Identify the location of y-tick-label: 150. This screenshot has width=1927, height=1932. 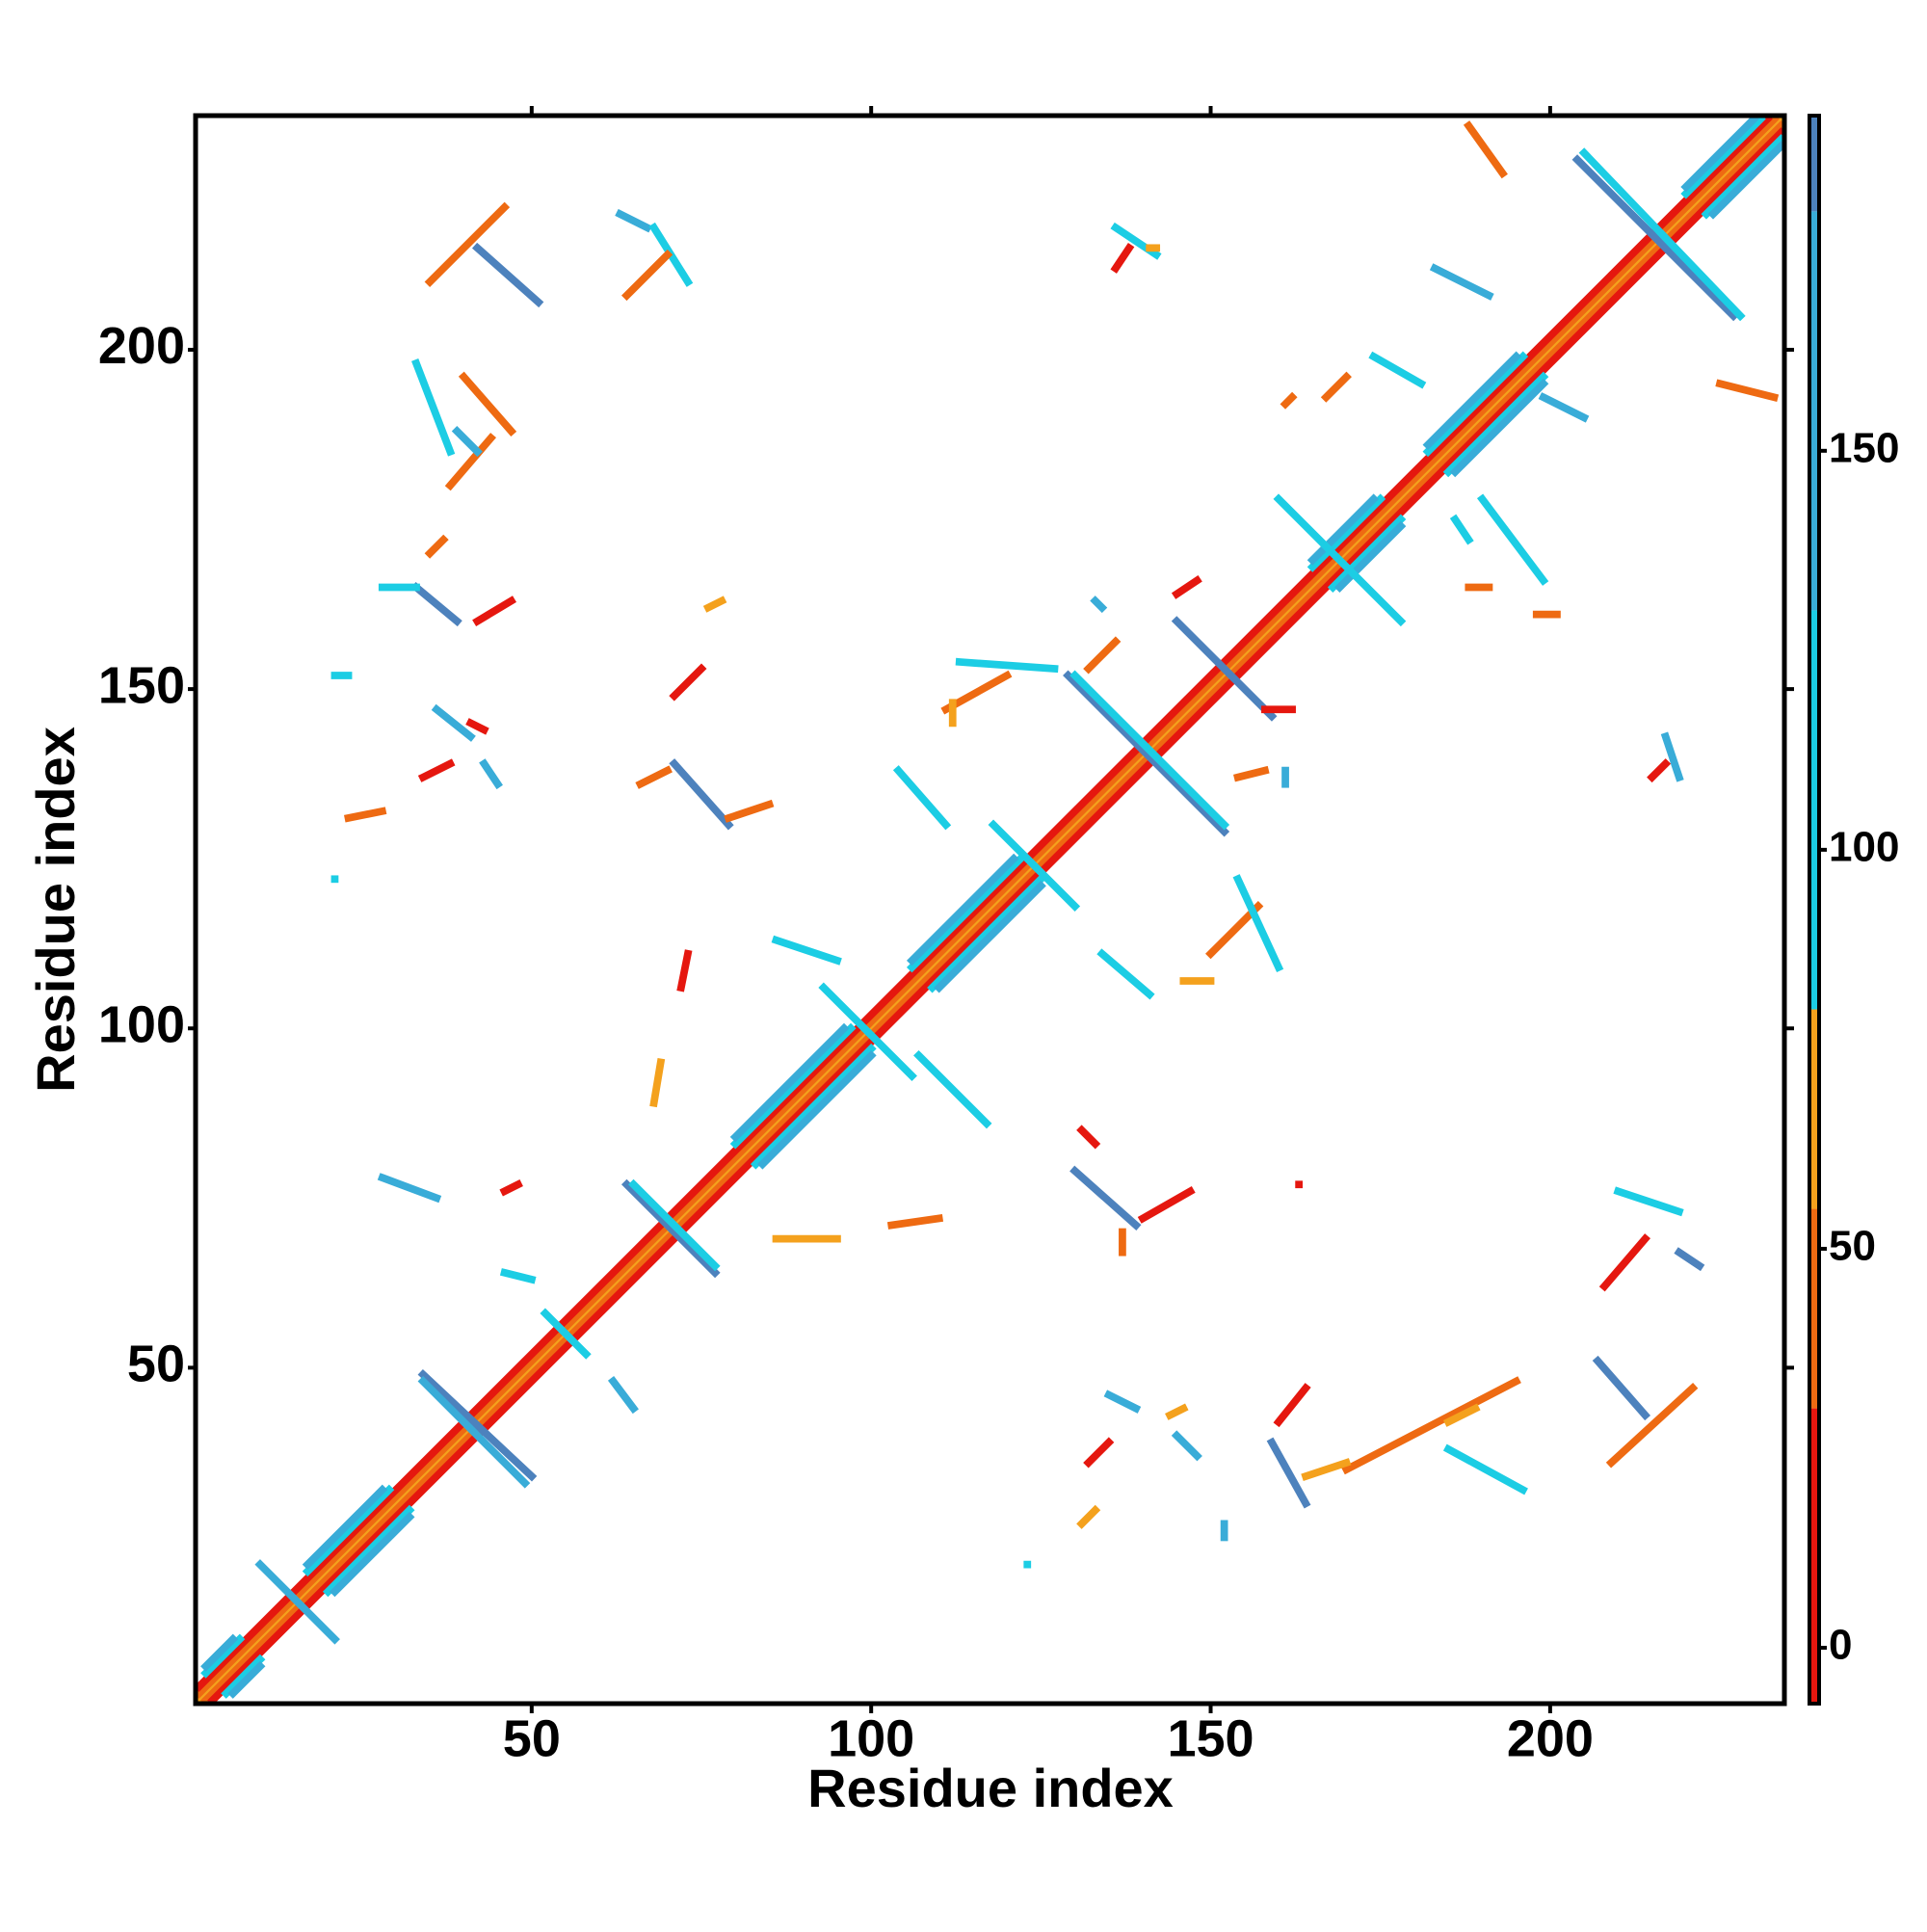
(141, 685).